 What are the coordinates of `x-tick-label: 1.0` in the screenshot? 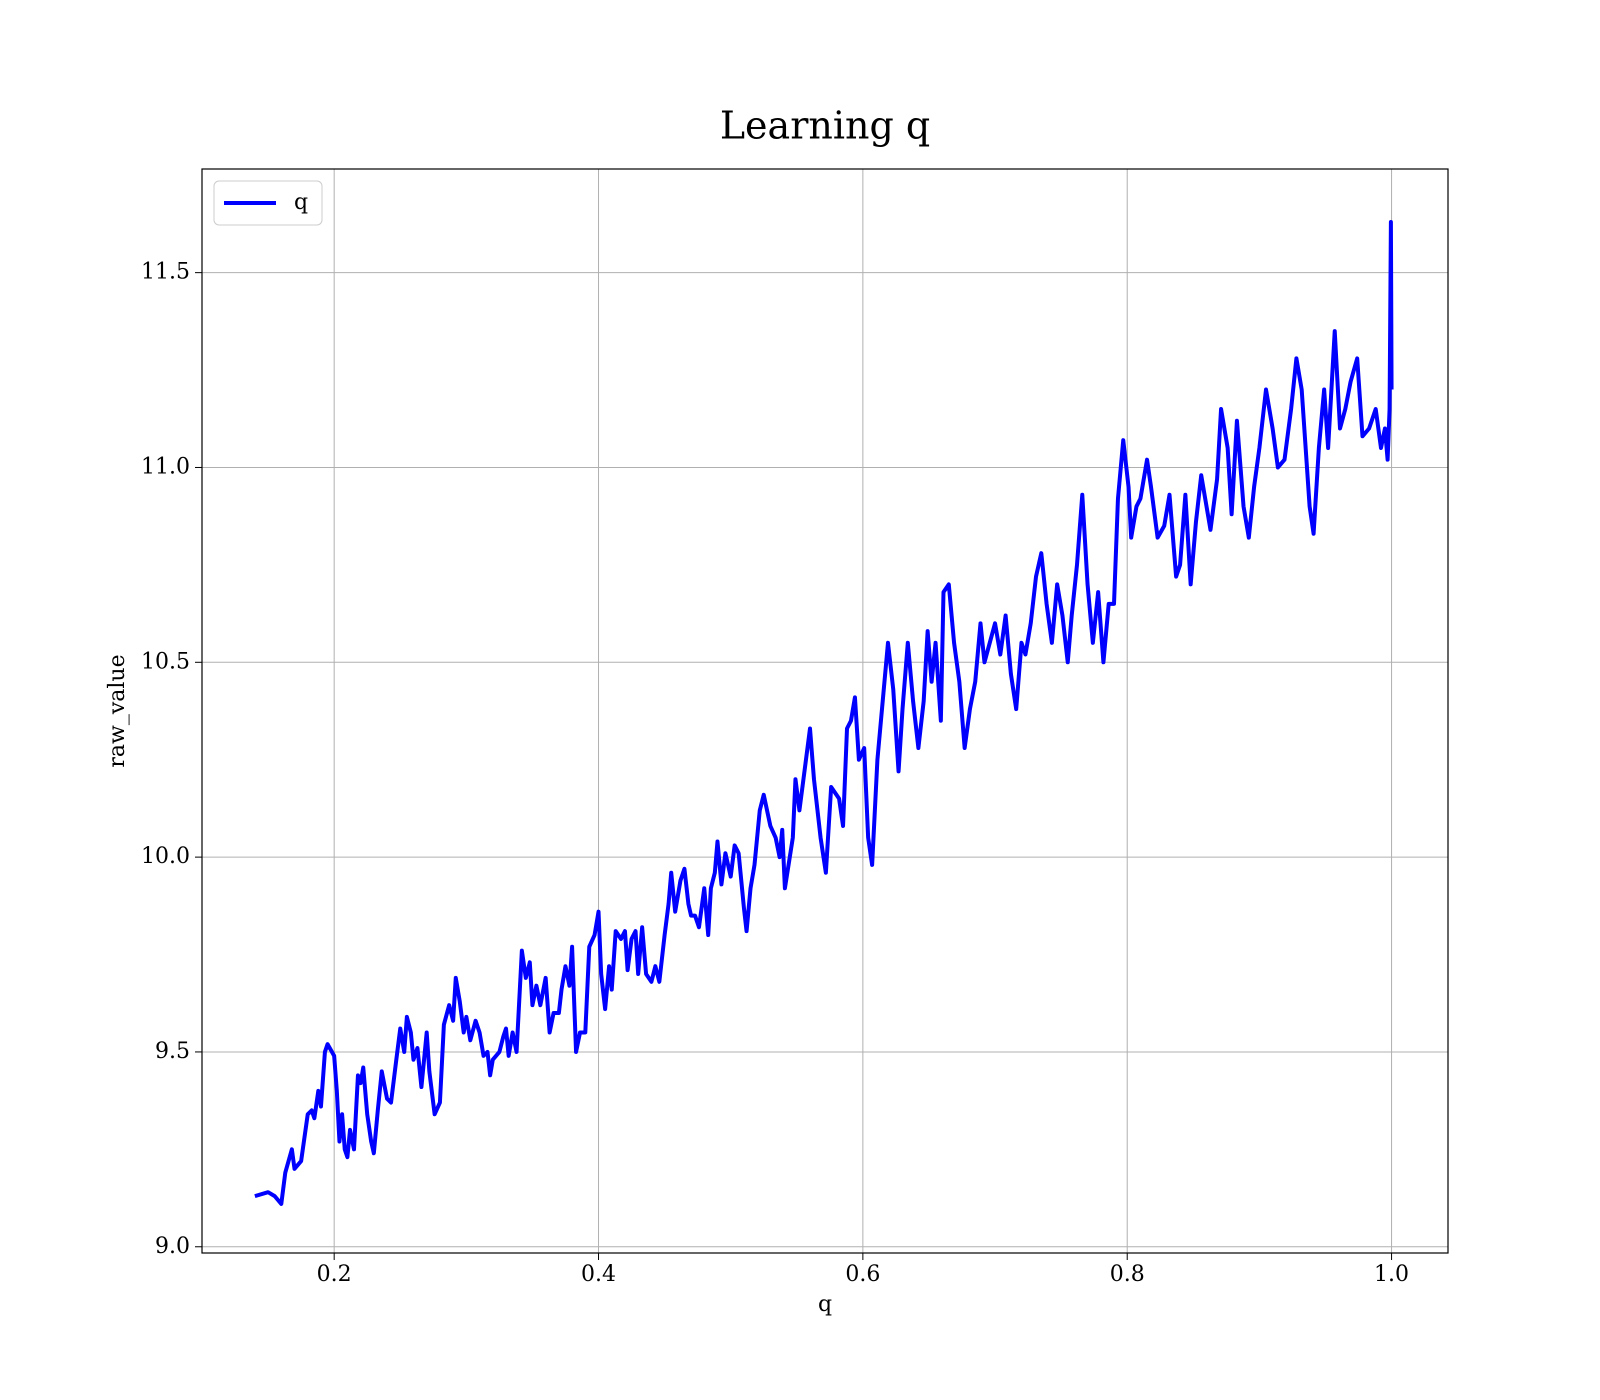 It's located at (1391, 1274).